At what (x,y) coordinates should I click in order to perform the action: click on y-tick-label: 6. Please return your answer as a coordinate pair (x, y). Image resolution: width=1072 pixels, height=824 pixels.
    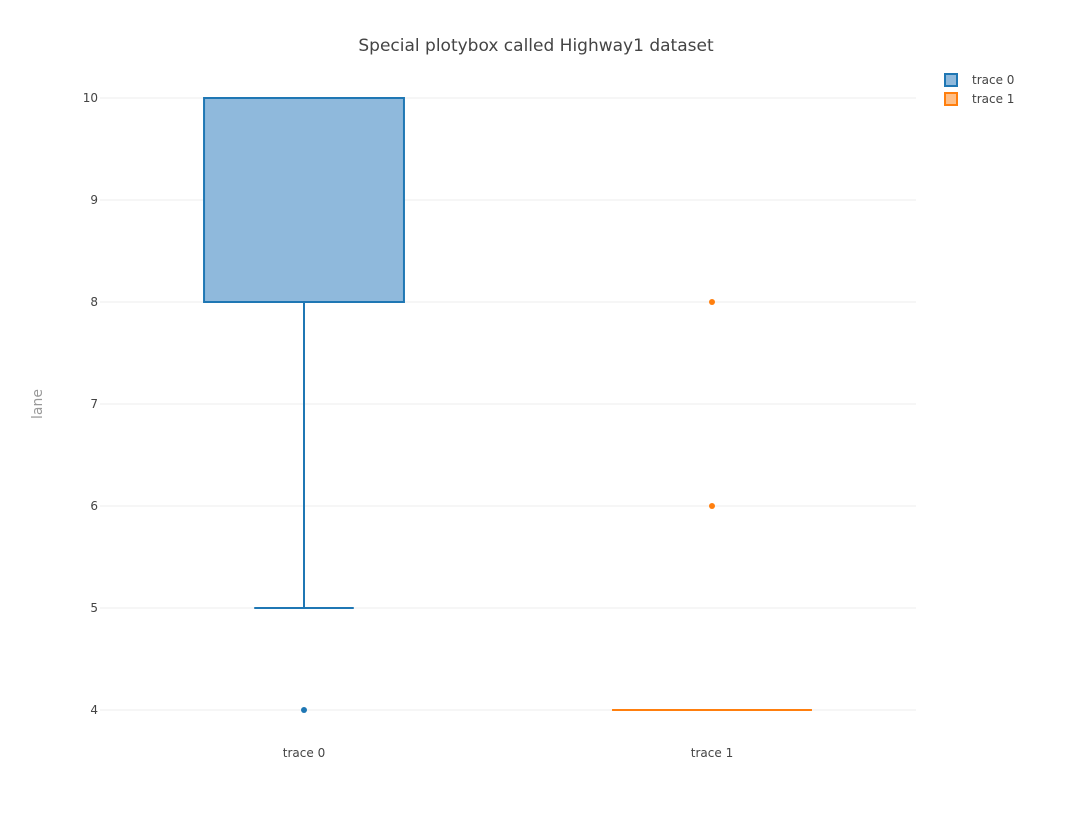
    Looking at the image, I should click on (94, 506).